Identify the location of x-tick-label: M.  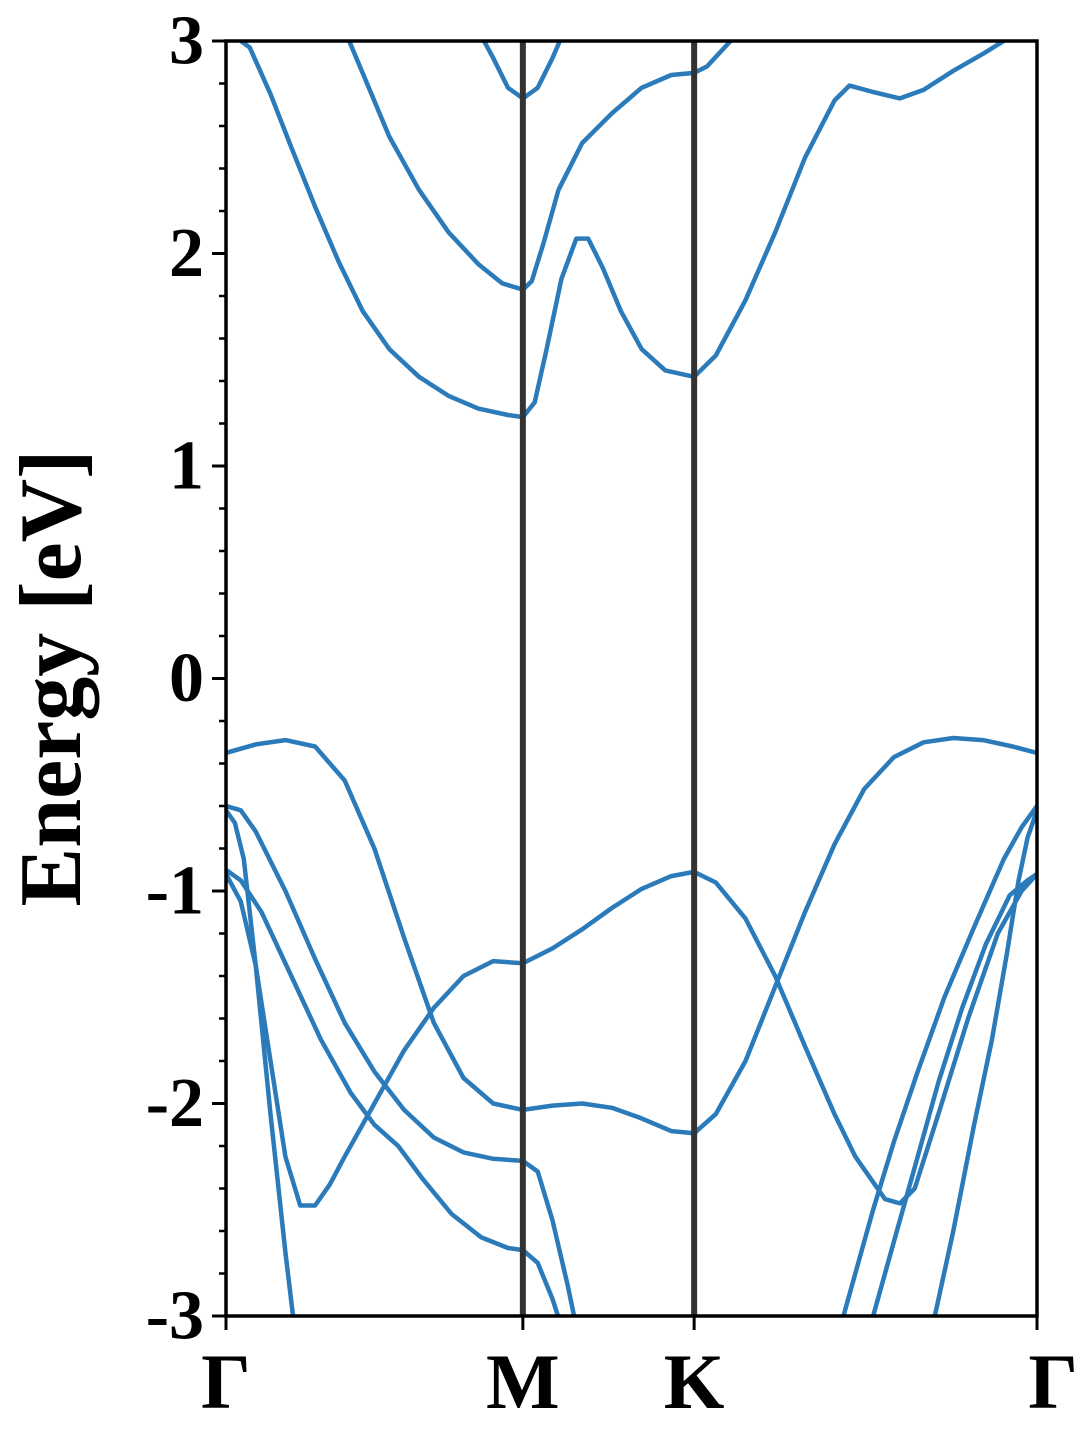
(523, 1381).